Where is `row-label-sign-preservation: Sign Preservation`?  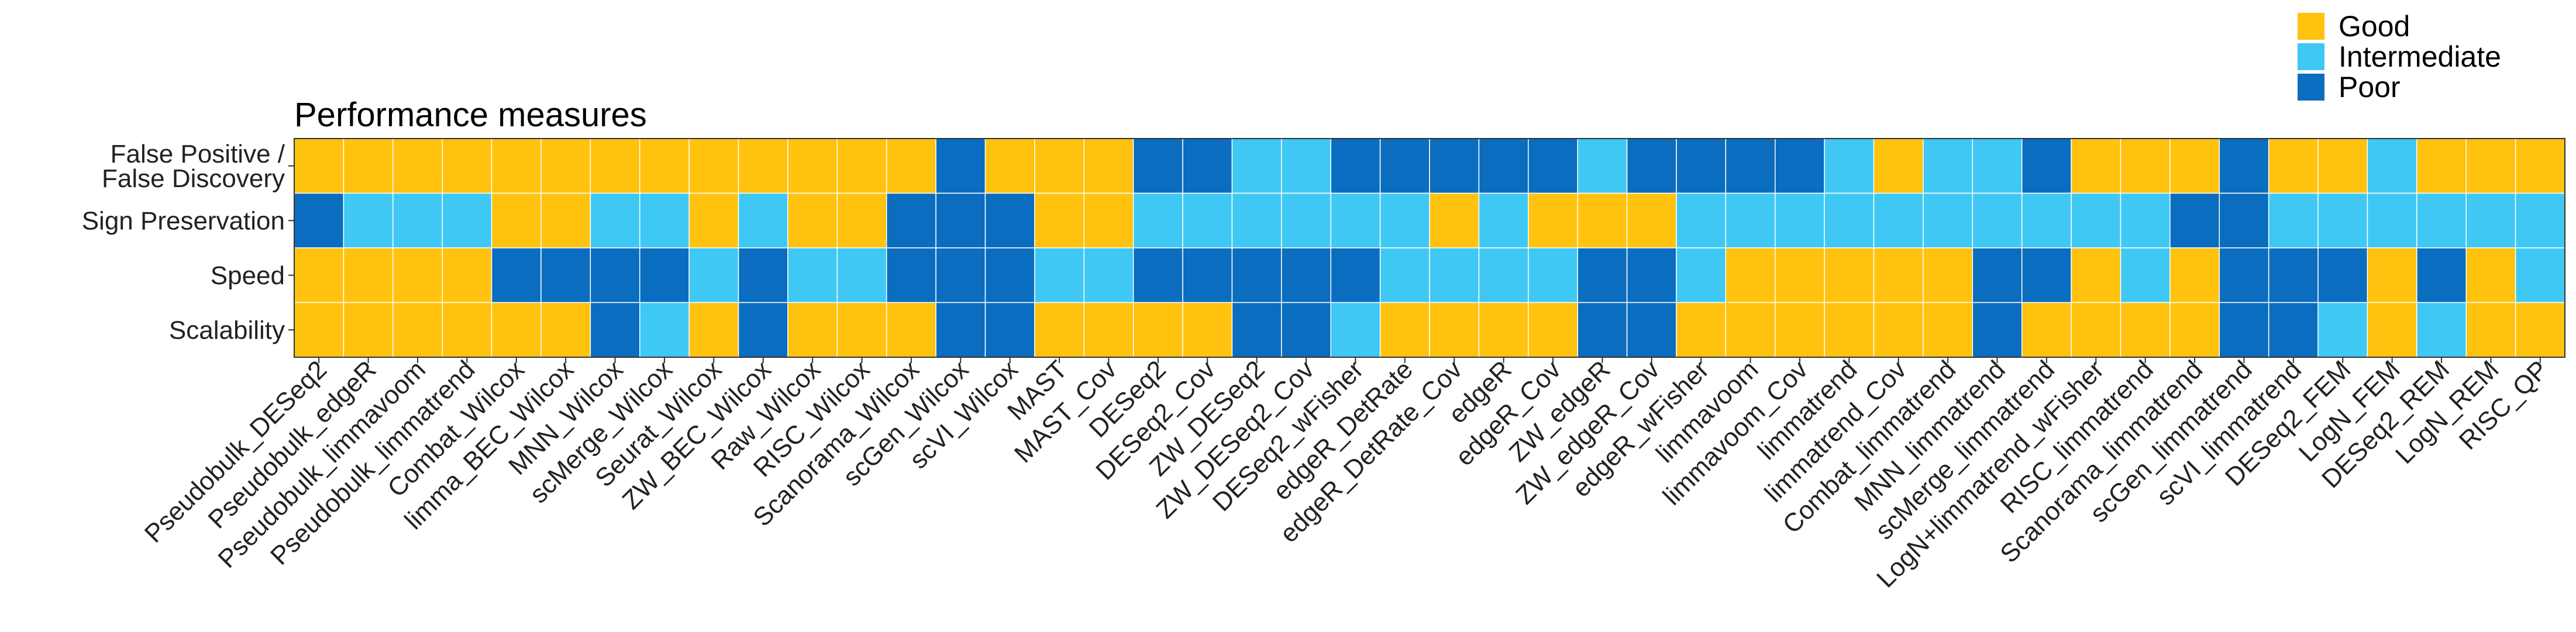
row-label-sign-preservation: Sign Preservation is located at coordinates (183, 220).